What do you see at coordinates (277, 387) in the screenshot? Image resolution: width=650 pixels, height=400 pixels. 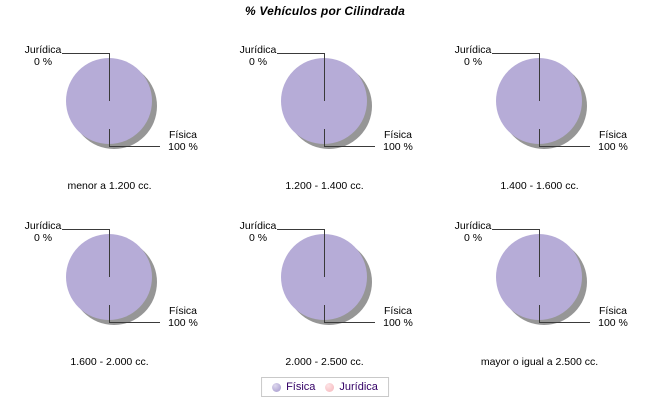 I see `legend-marker-fisica-icon` at bounding box center [277, 387].